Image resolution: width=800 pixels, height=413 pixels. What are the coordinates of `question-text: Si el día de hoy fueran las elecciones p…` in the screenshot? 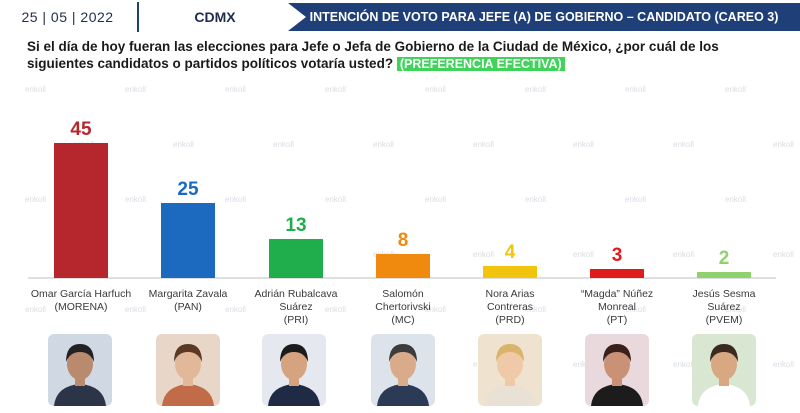 It's located at (373, 55).